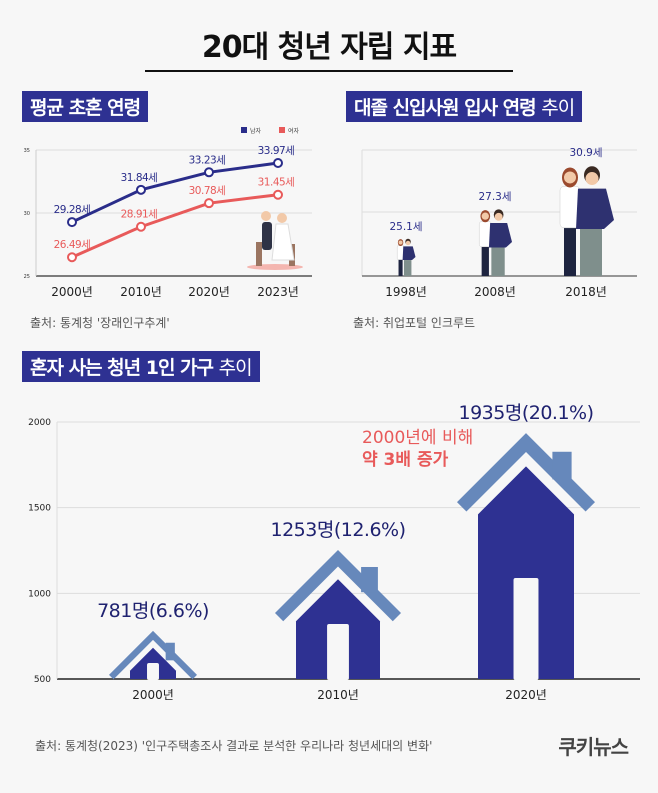  I want to click on y-tick-label: 1000, so click(39, 594).